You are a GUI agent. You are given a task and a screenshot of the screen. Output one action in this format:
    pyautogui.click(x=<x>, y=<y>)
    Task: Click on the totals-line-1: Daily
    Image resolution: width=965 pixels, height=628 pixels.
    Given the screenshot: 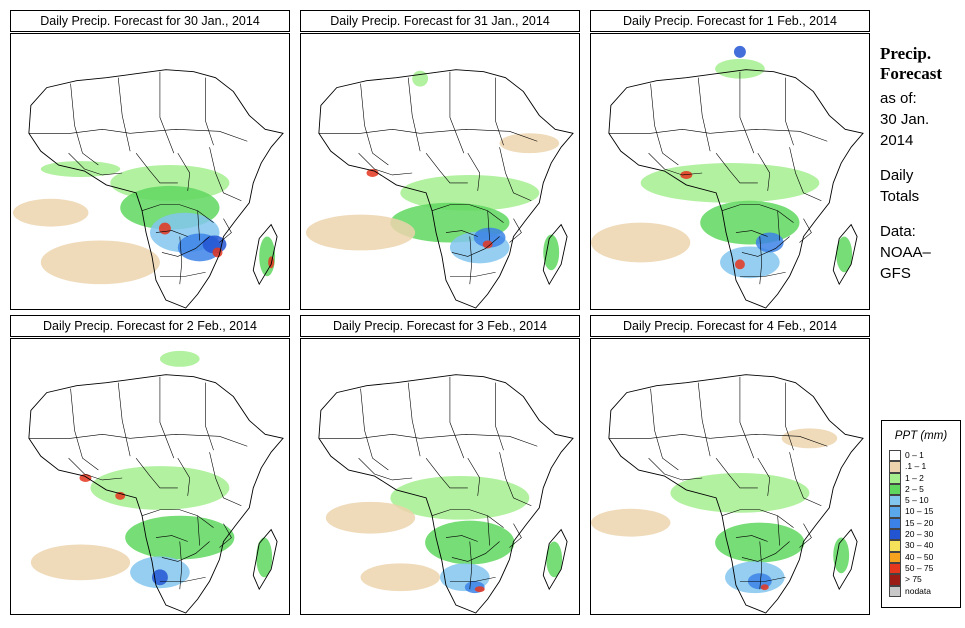 What is the action you would take?
    pyautogui.click(x=897, y=175)
    